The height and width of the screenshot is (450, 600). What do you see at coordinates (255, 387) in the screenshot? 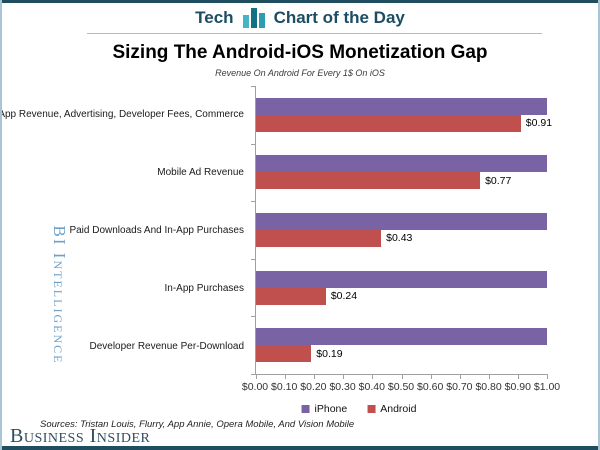
I see `x-axis-label: $0.00` at bounding box center [255, 387].